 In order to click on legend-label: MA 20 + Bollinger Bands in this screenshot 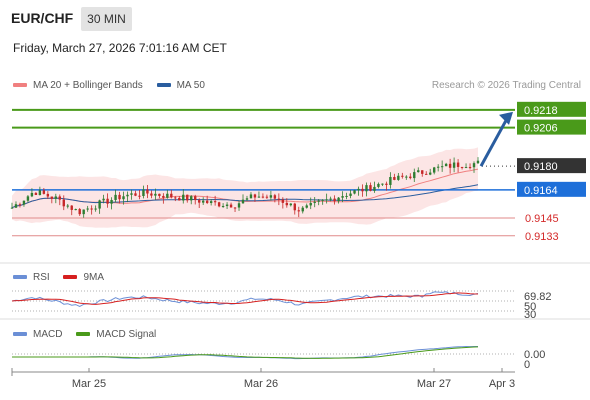, I will do `click(88, 85)`.